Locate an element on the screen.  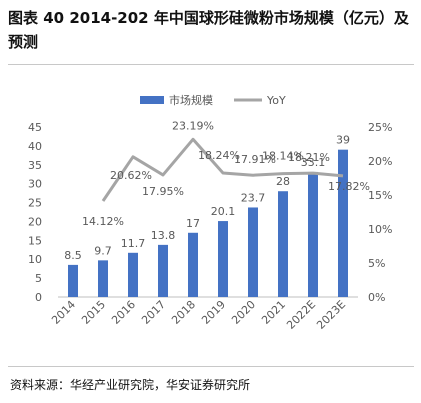
bar-value-label: 13.8 is located at coordinates (163, 235).